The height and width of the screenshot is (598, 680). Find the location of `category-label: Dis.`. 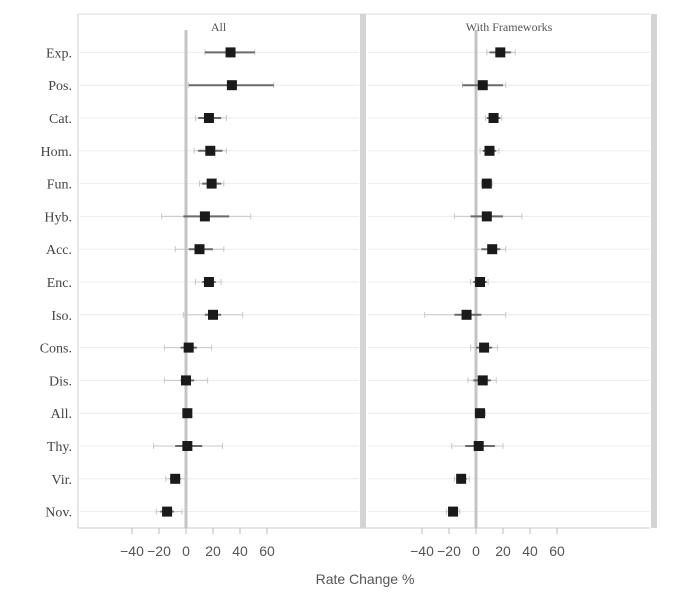

category-label: Dis. is located at coordinates (60, 381).